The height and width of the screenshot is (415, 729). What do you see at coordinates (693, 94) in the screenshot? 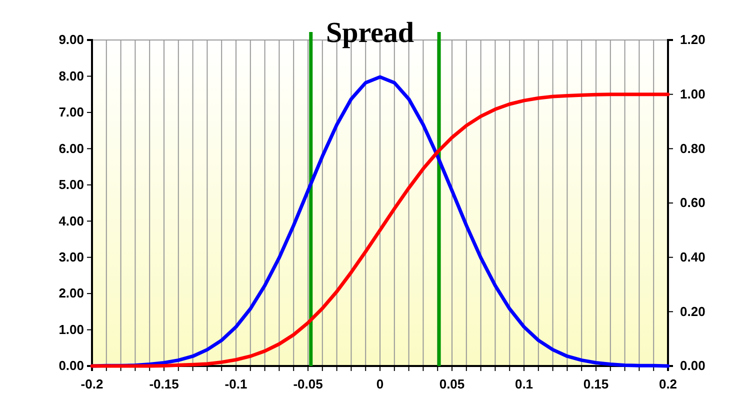
I see `y2-tick-label: 1.00` at bounding box center [693, 94].